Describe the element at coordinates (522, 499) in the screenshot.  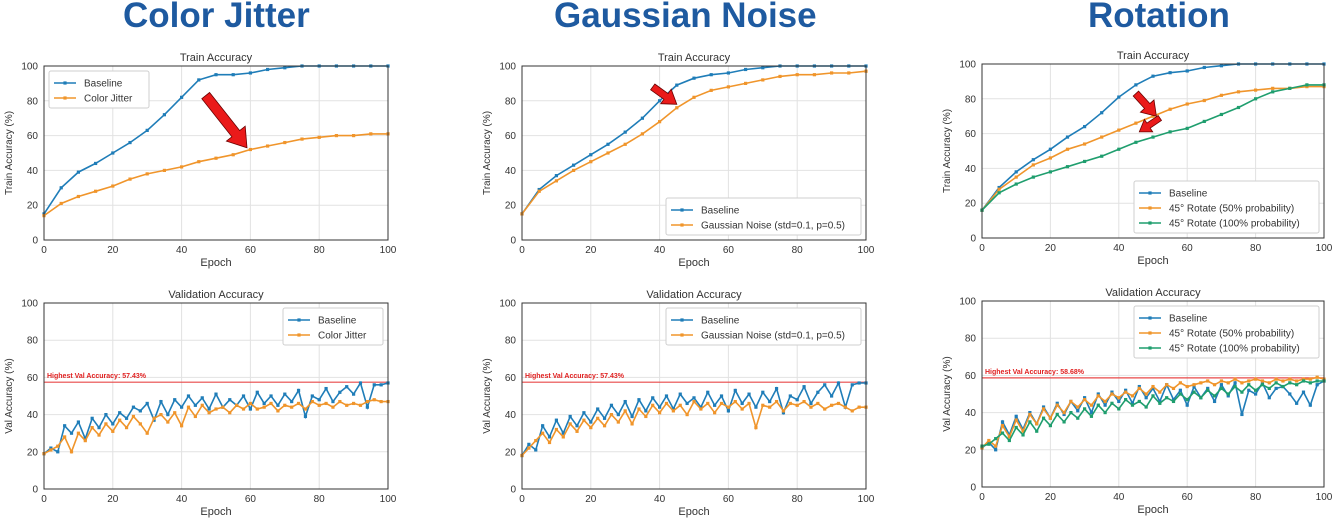
I see `x-tick-label: 0` at that location.